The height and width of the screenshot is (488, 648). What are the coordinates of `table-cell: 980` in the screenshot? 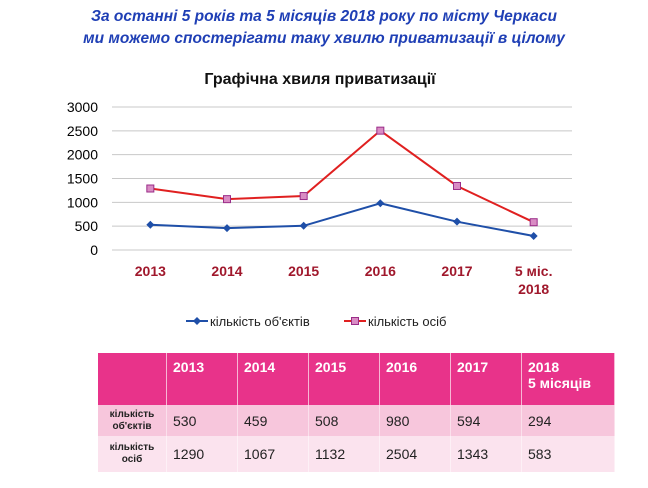 It's located at (415, 420).